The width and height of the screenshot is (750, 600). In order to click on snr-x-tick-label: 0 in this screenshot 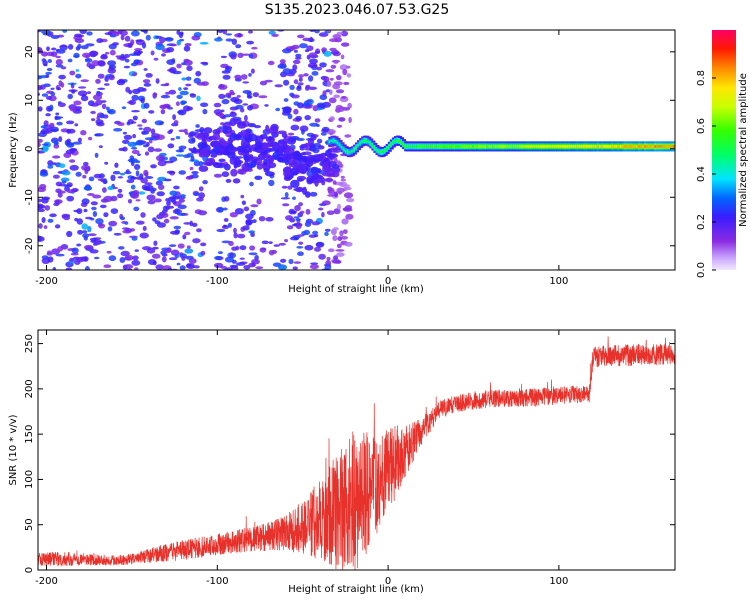, I will do `click(388, 581)`.